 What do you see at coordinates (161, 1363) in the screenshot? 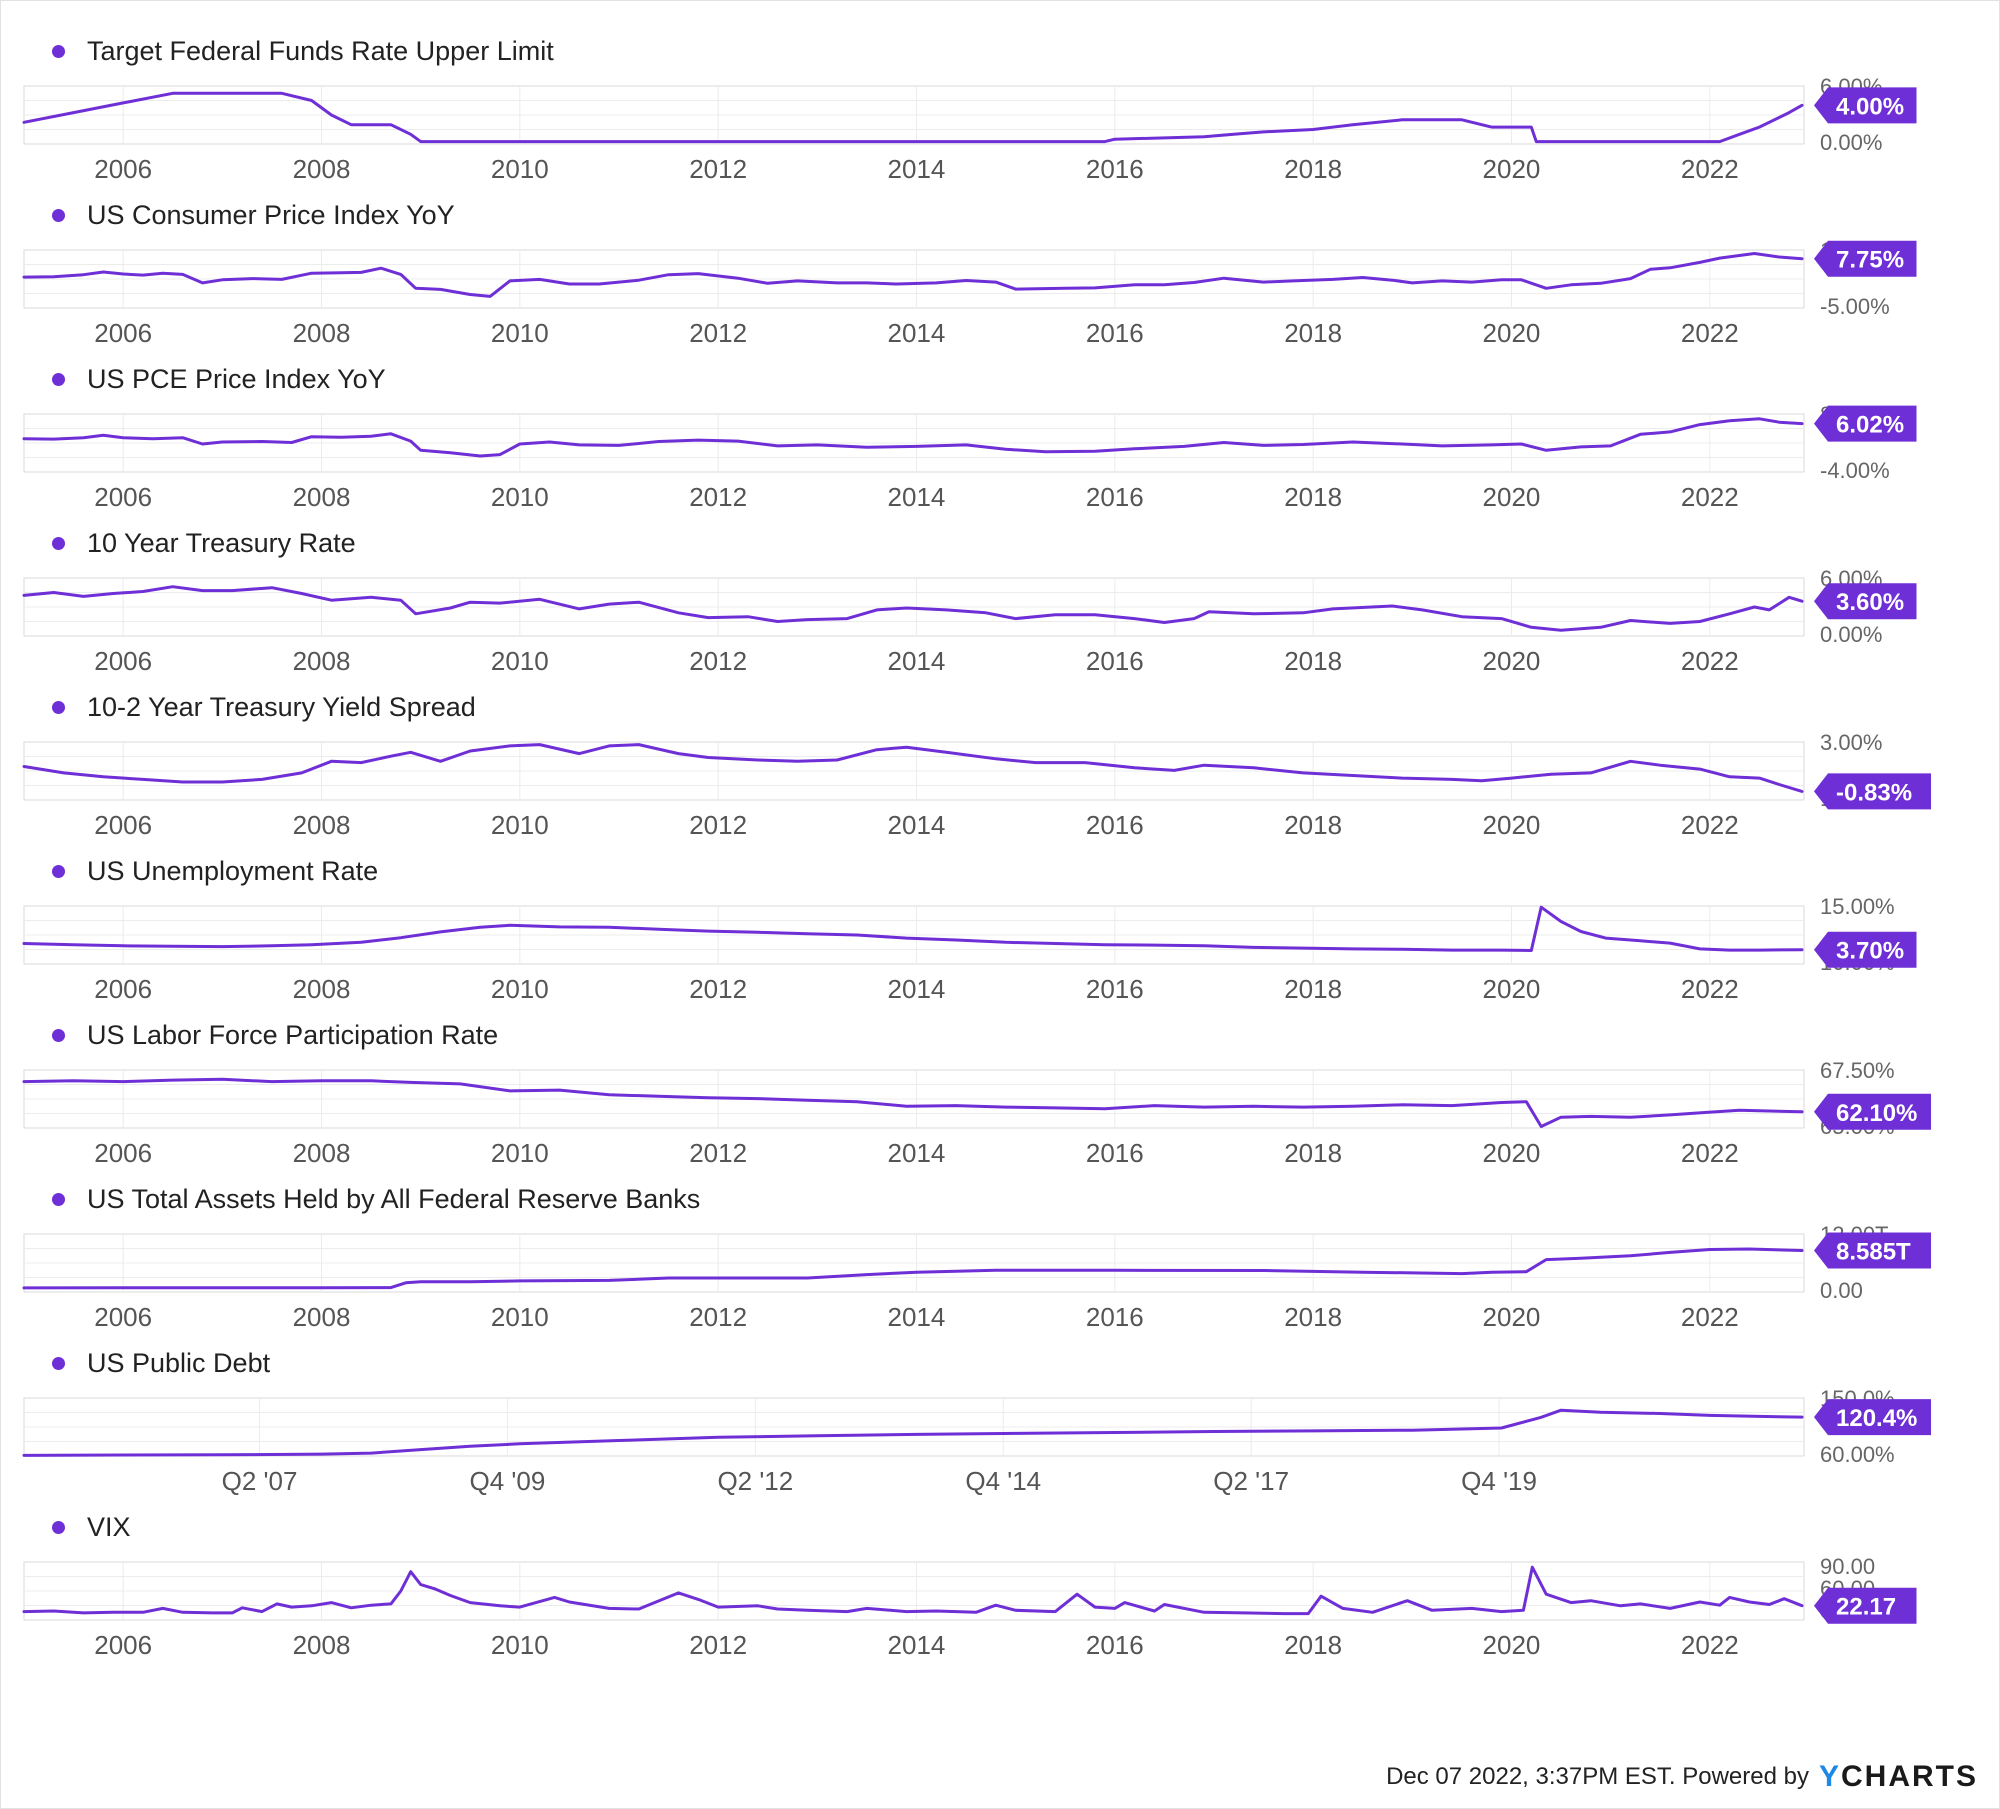
I see `legend-entry: US Public Debt` at bounding box center [161, 1363].